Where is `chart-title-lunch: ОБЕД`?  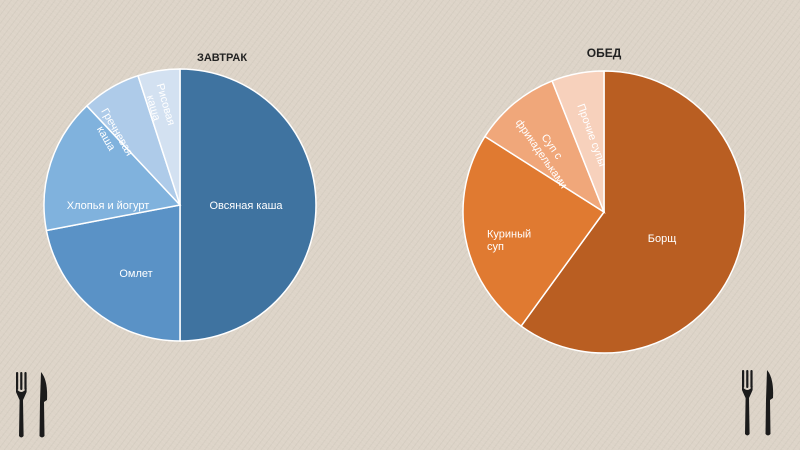 chart-title-lunch: ОБЕД is located at coordinates (604, 53).